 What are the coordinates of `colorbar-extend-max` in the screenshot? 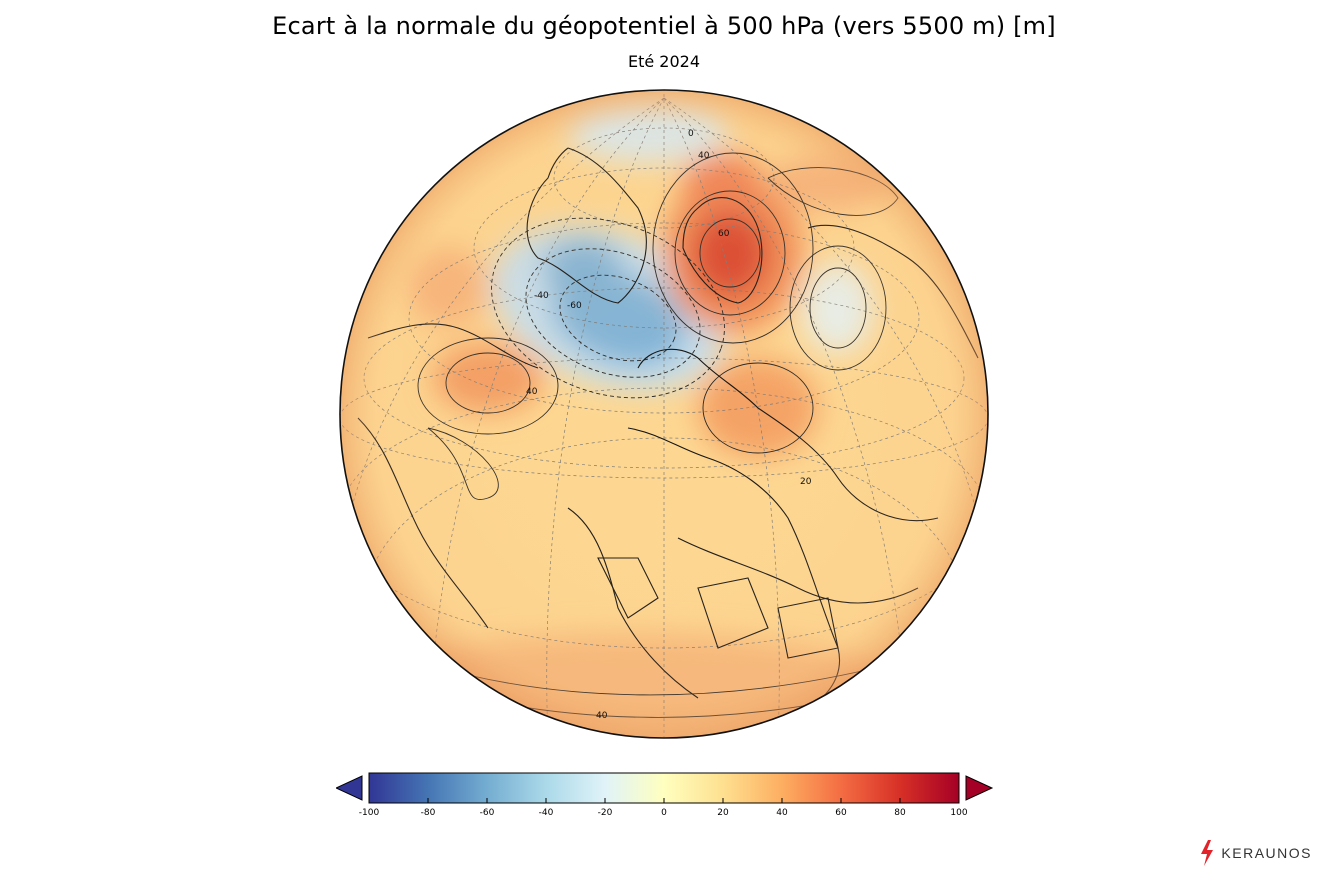 It's located at (979, 788).